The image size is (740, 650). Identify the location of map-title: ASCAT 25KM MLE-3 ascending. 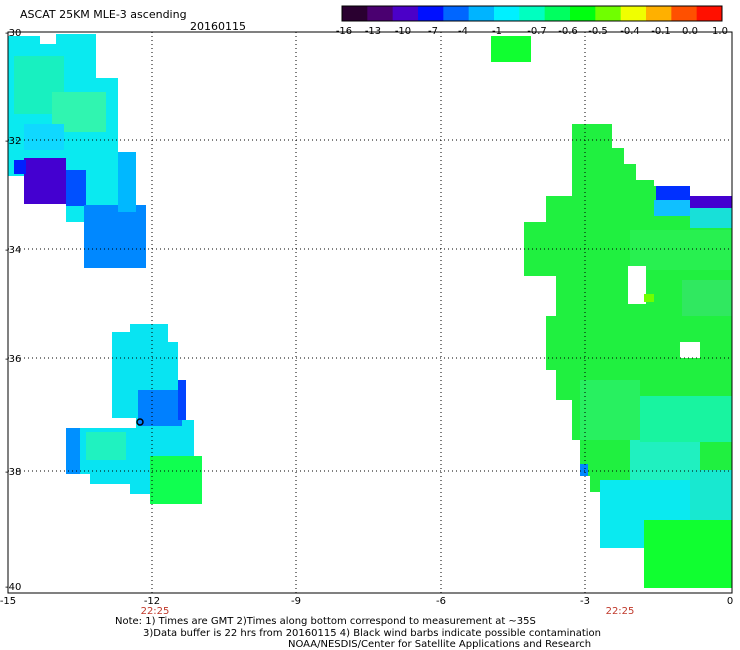
(103, 14).